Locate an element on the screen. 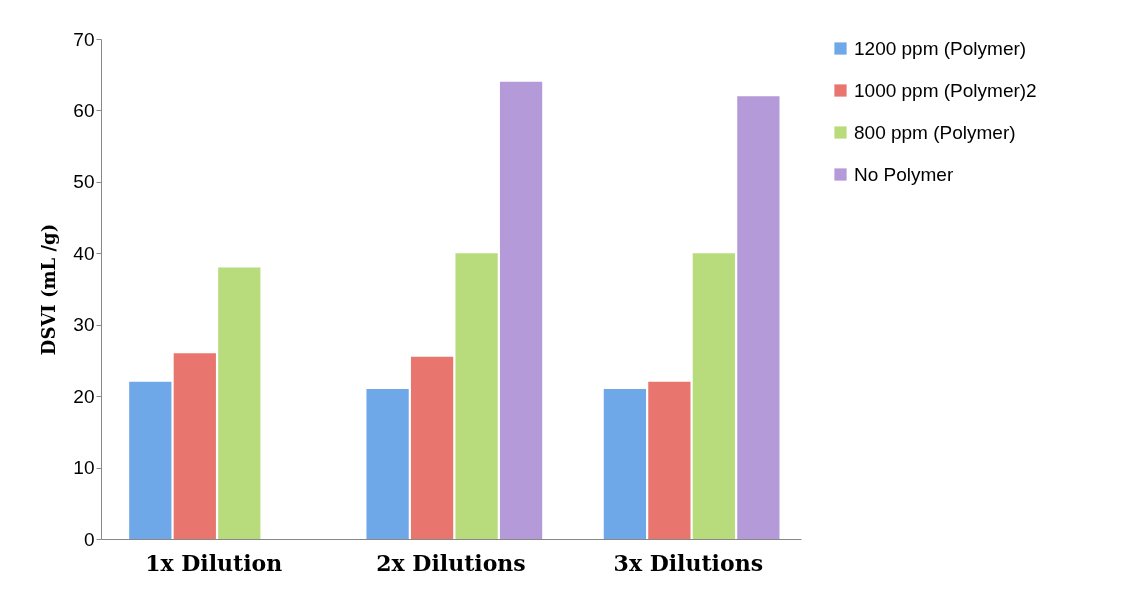  y-axis-title: DSVI (mL /g) is located at coordinates (49, 289).